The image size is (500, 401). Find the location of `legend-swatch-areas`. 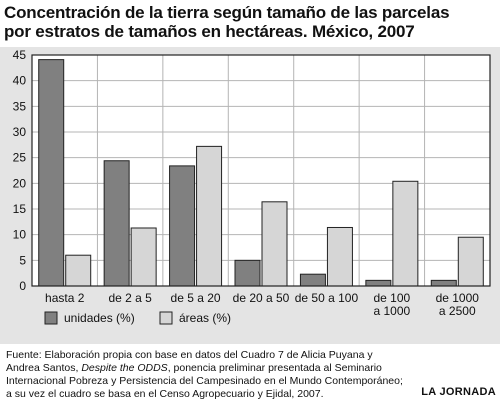

legend-swatch-areas is located at coordinates (166, 318).